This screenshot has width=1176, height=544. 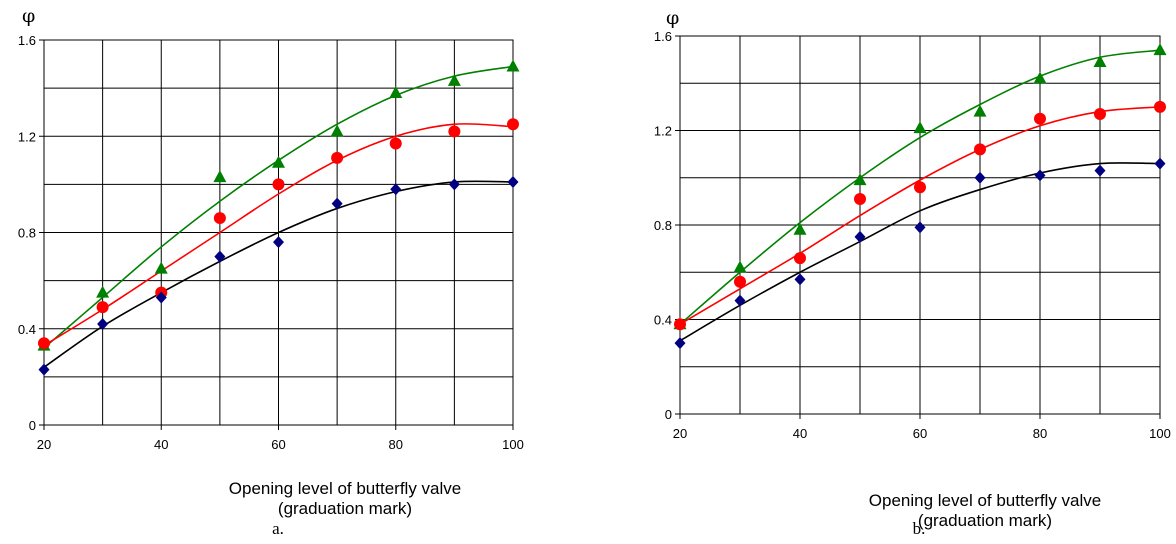 I want to click on panel-caption: a., so click(x=278, y=528).